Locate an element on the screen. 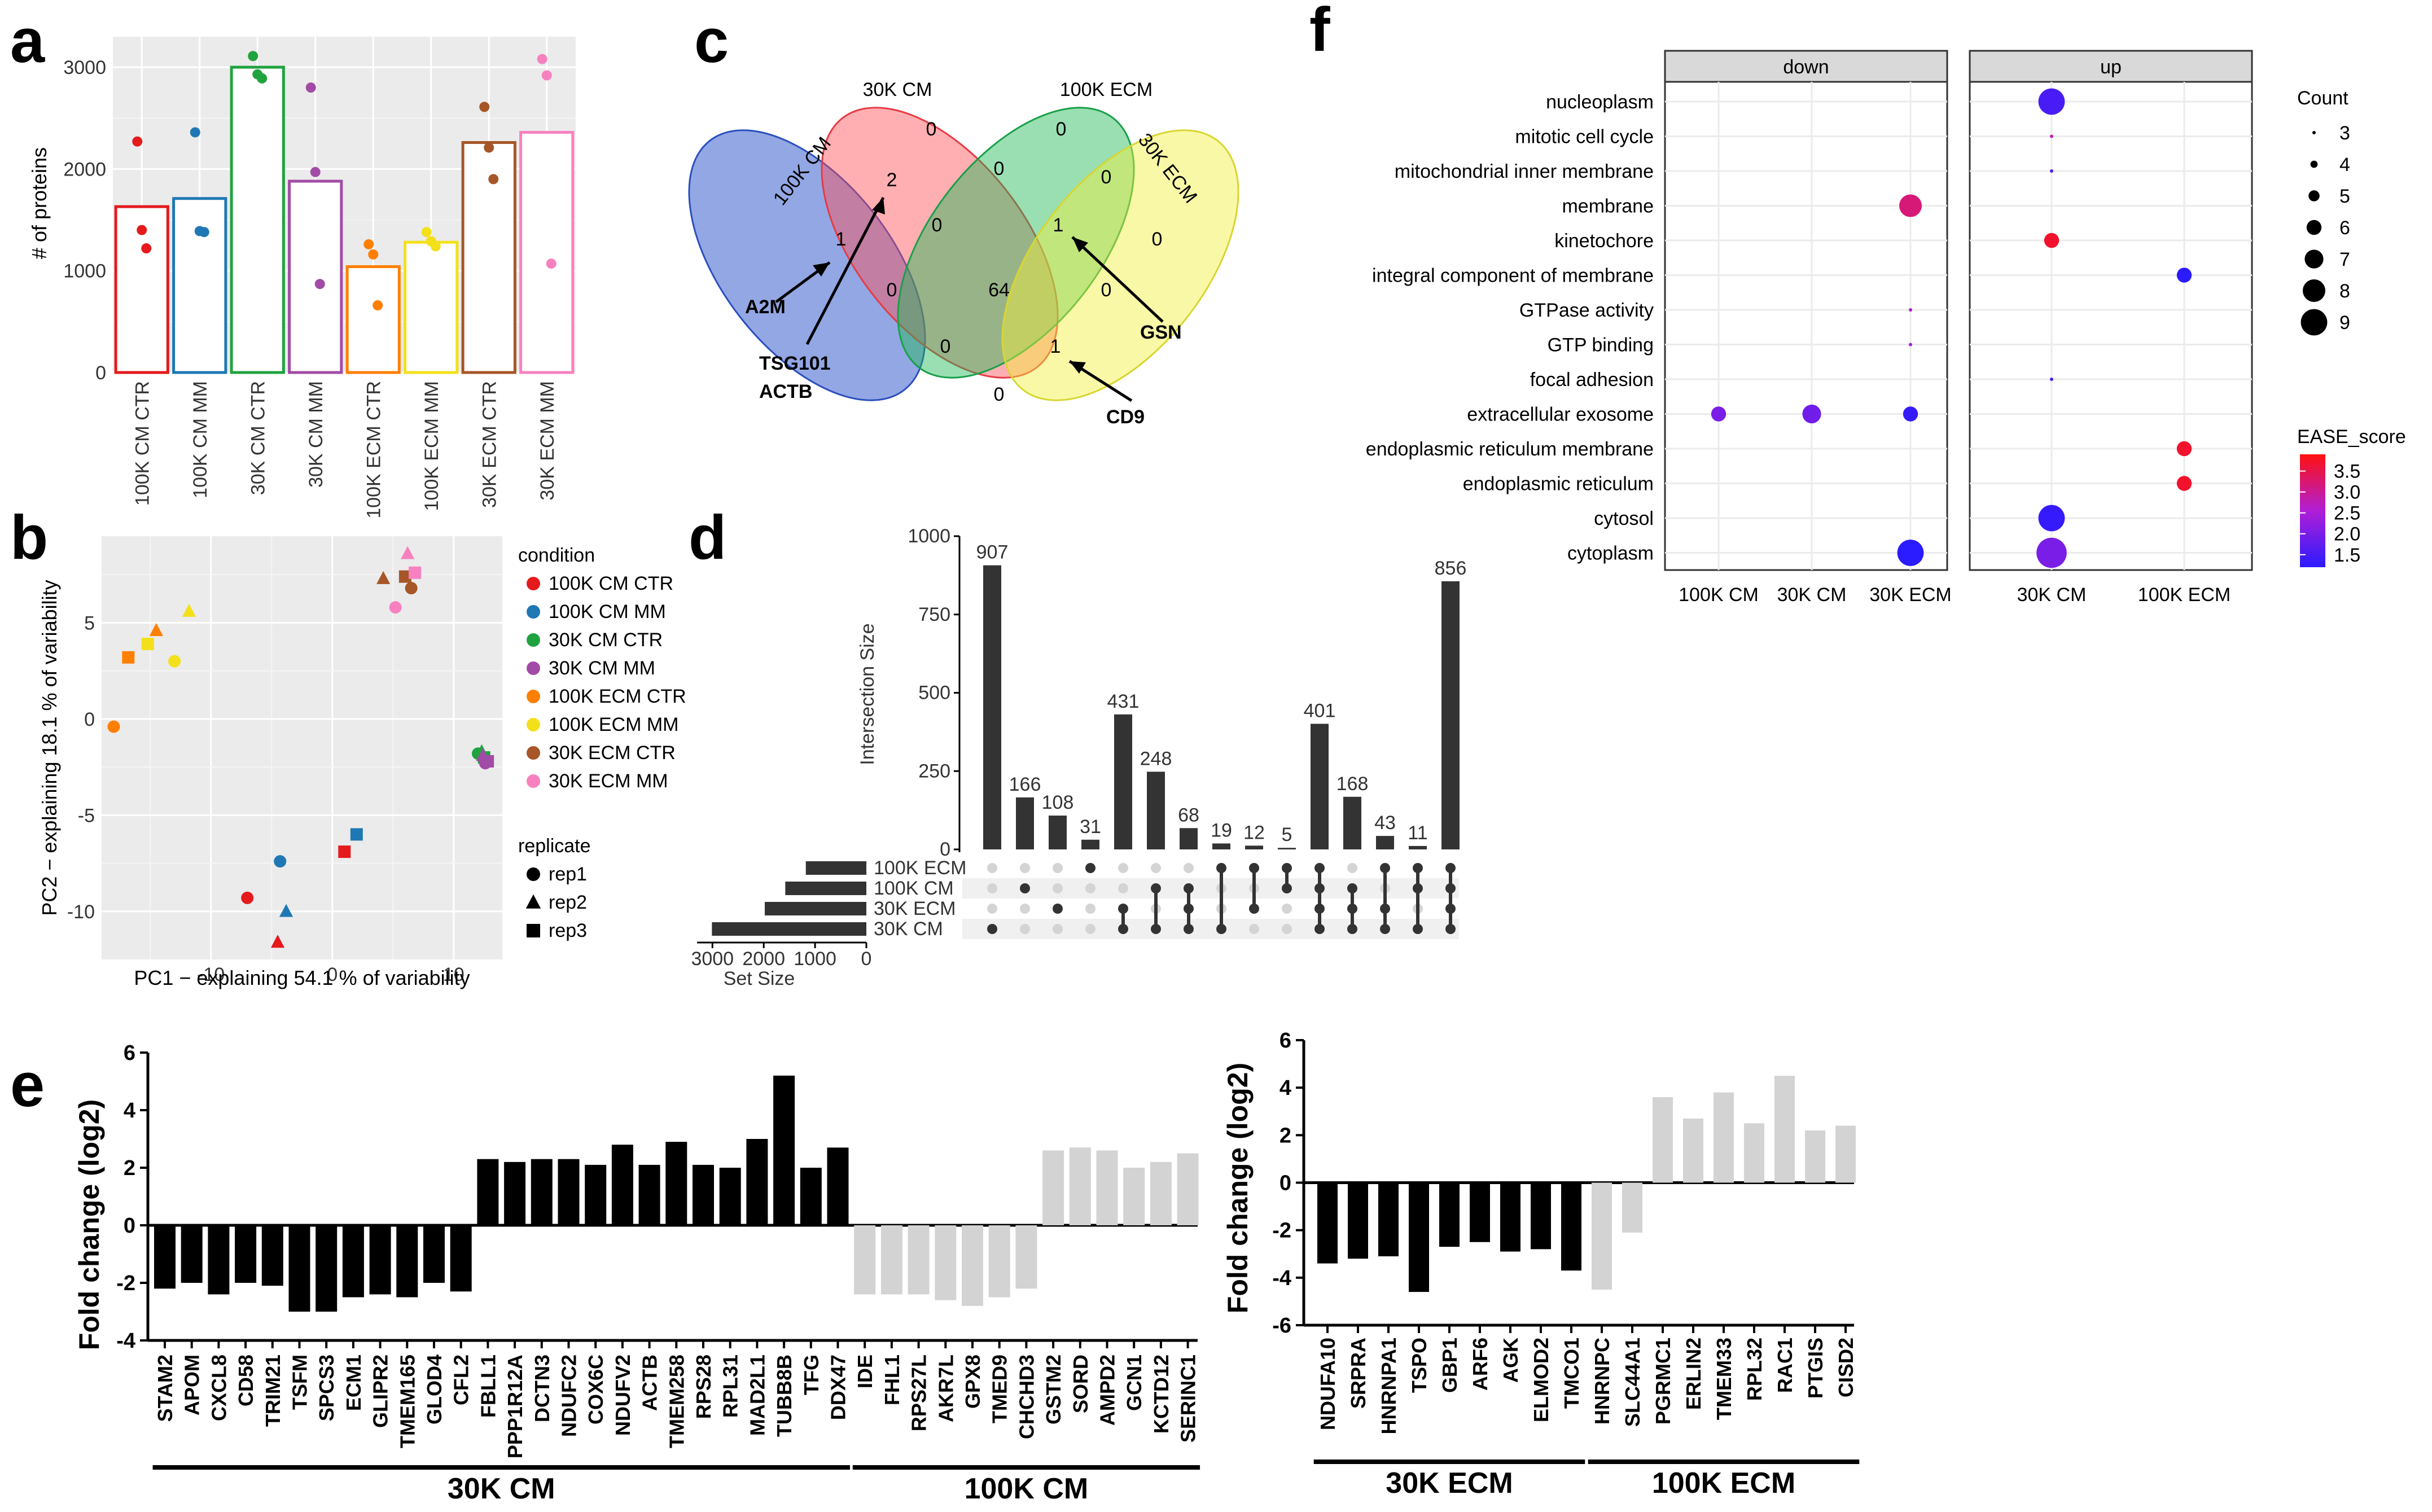 This screenshot has height=1512, width=2432. panel-e-right-y-label: Fold change (log2) is located at coordinates (1238, 1188).